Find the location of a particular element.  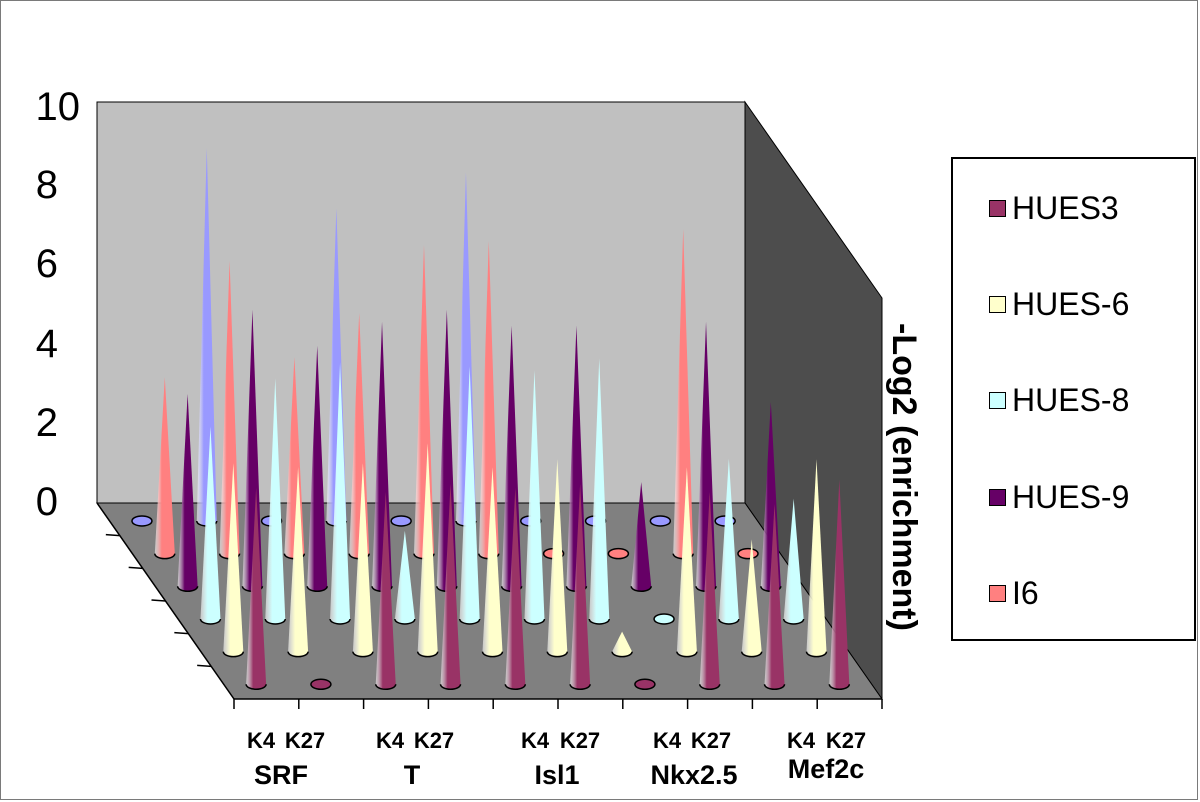

legend-item-hues9: HUES-9 is located at coordinates (1059, 497).